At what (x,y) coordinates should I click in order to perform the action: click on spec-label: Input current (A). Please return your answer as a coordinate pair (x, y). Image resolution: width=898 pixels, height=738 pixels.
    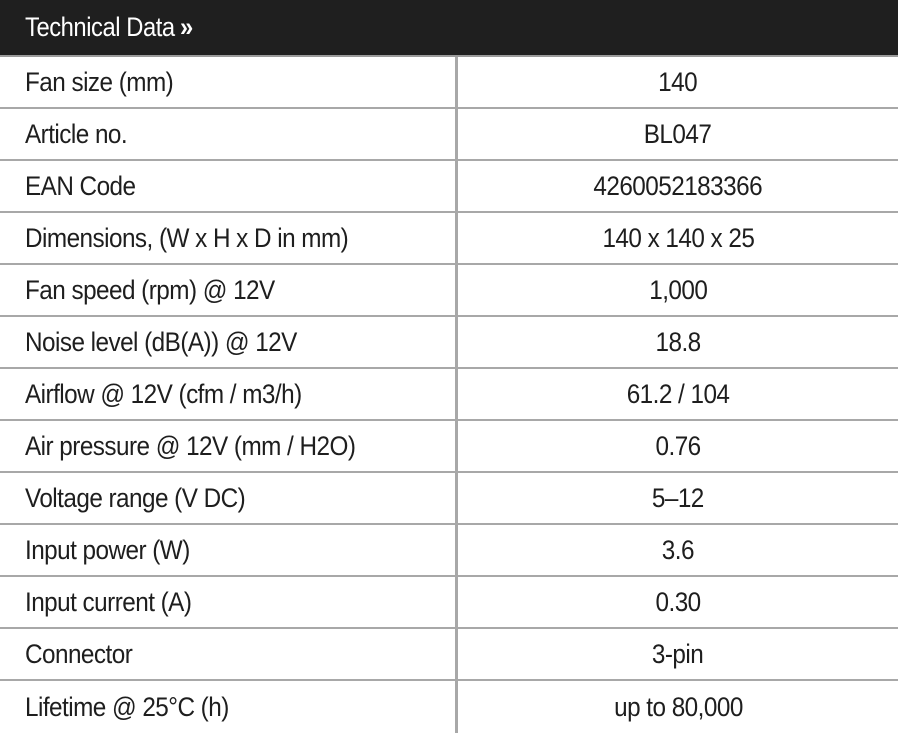
    Looking at the image, I should click on (229, 602).